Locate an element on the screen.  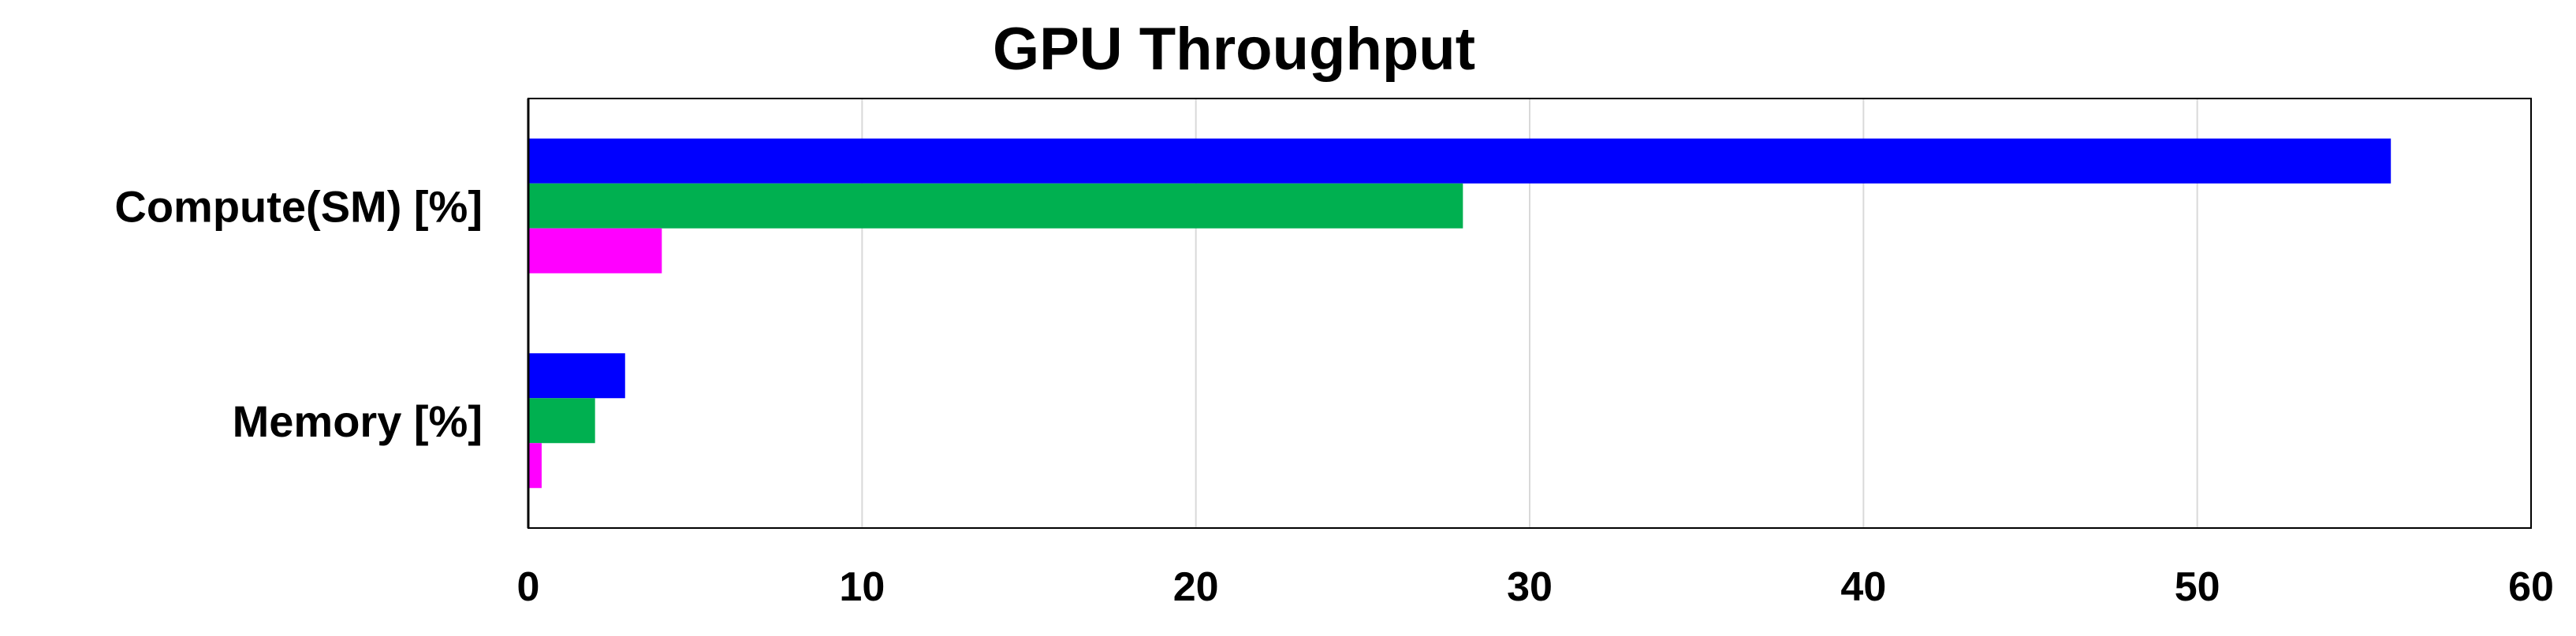
x-tick-label-0: 0 is located at coordinates (528, 587).